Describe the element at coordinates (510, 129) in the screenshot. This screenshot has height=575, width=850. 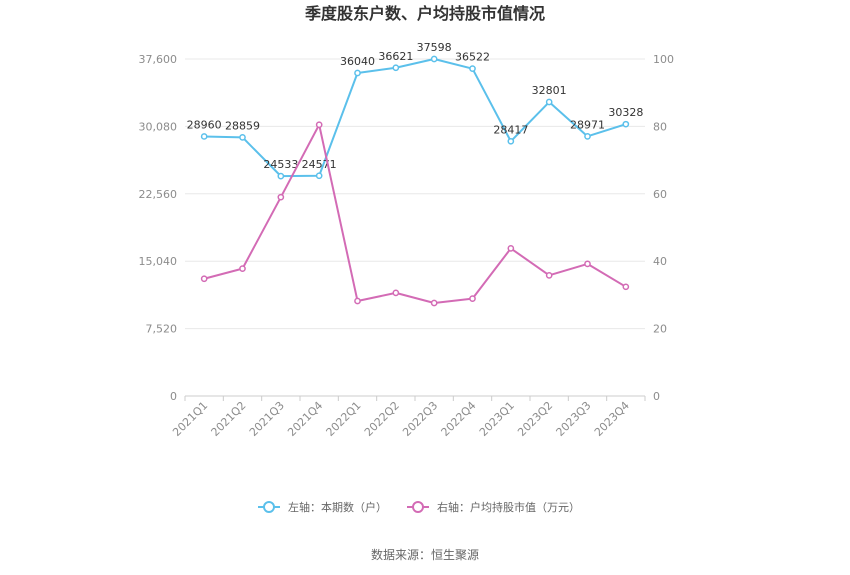
I see `data-label: 28417` at that location.